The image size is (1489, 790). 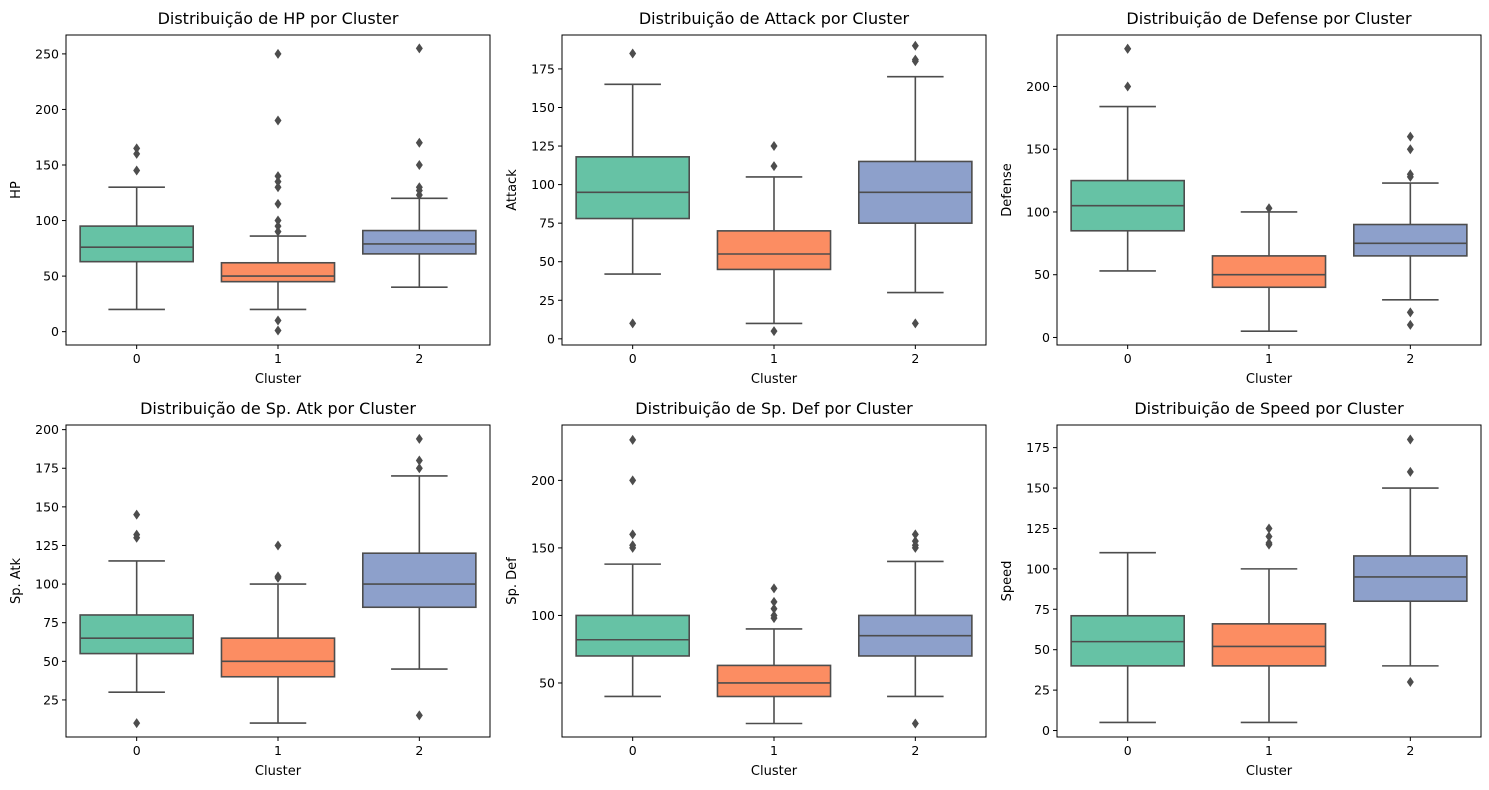 I want to click on chart-title: Distribuição de Defense por Cluster, so click(x=1269, y=18).